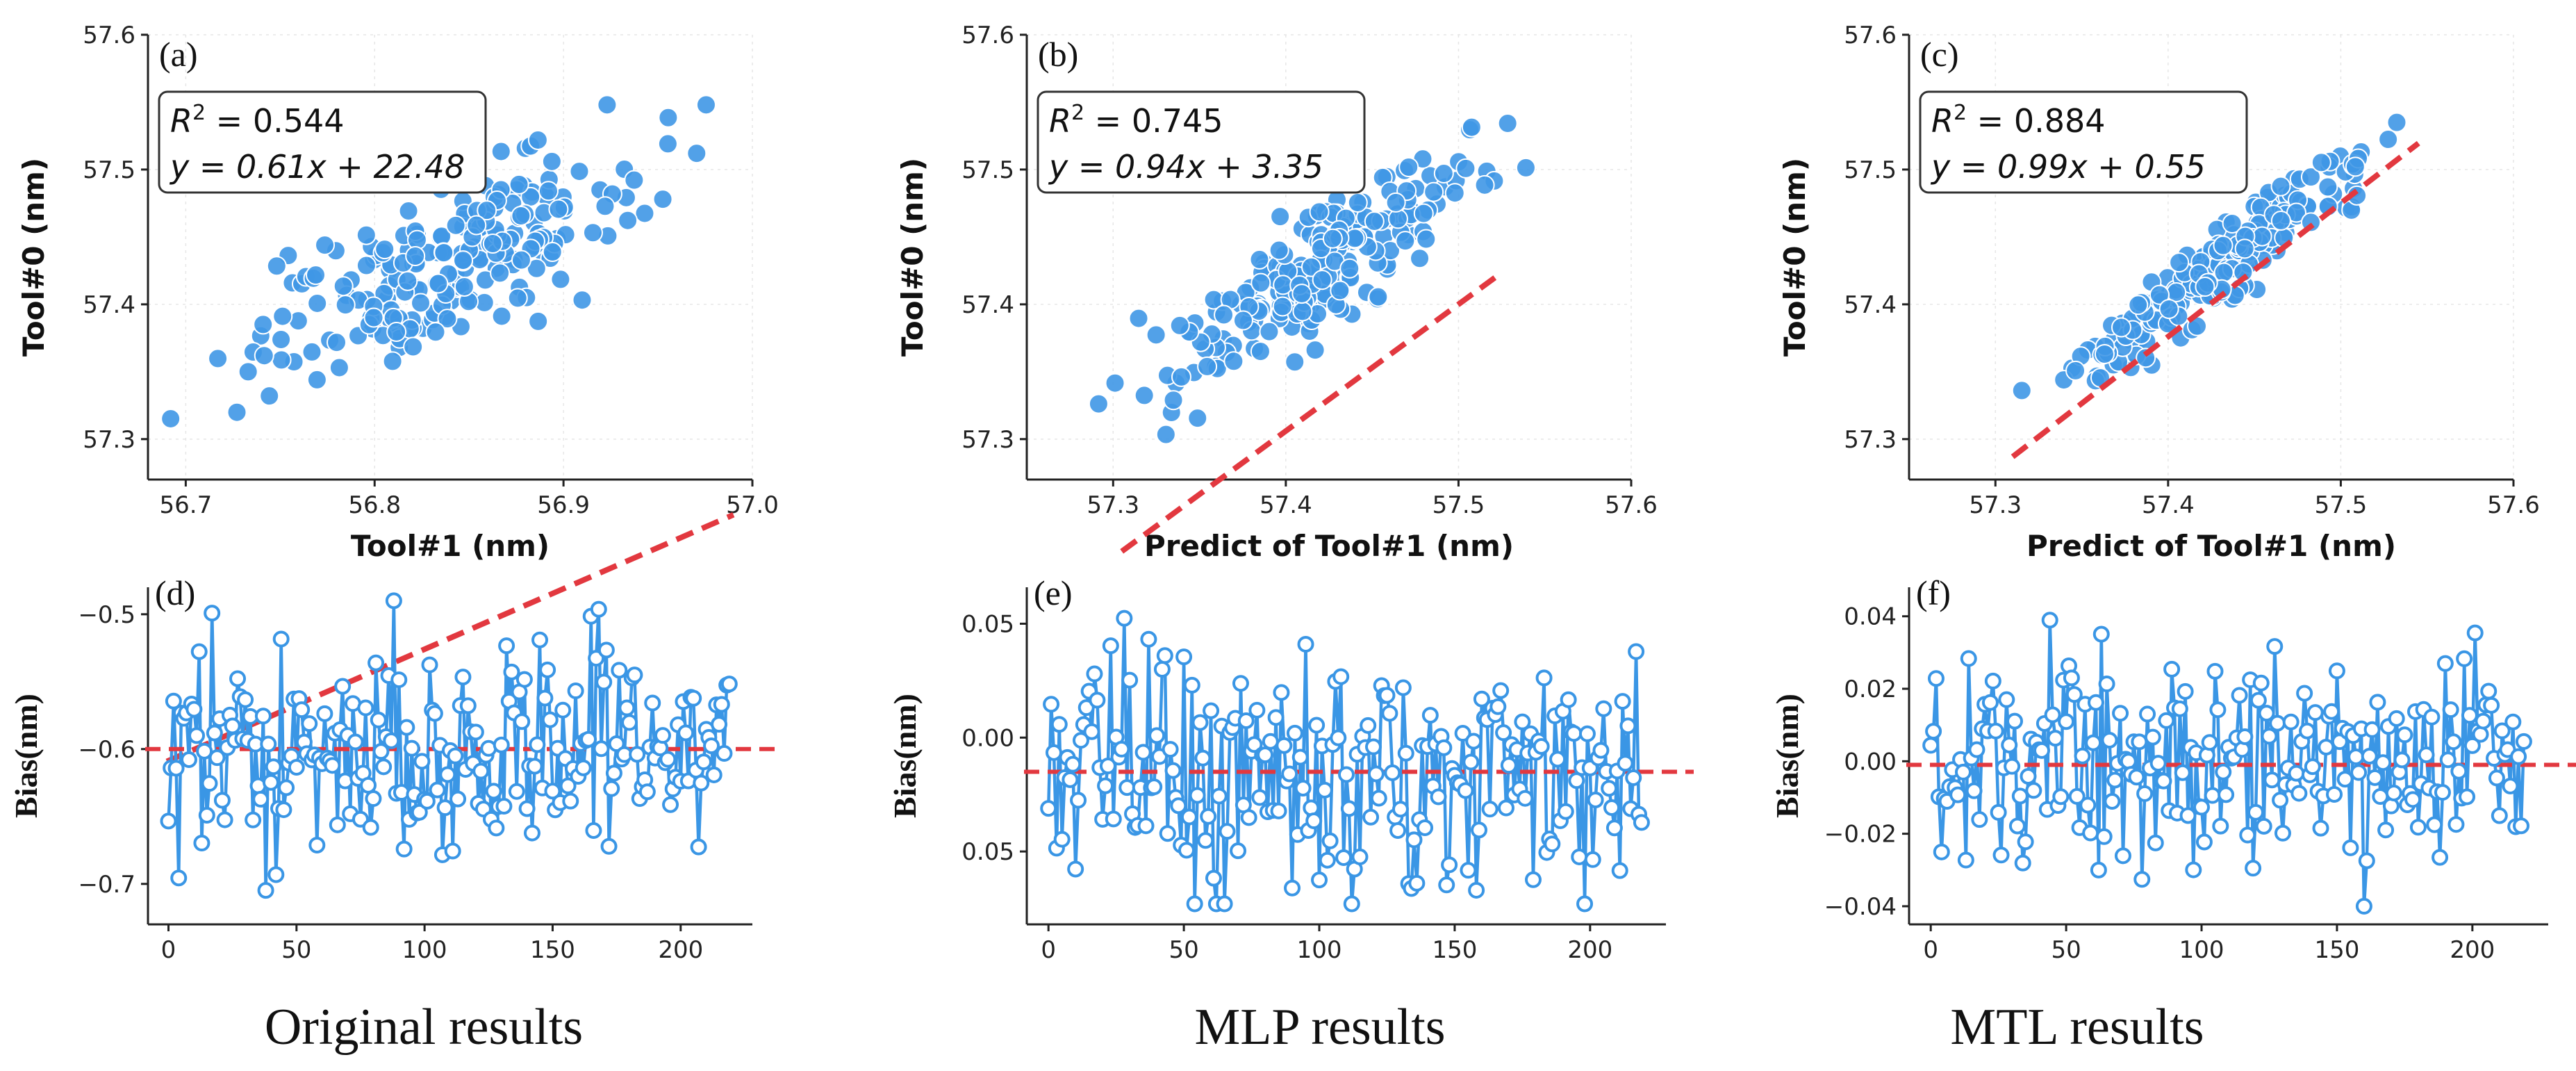  What do you see at coordinates (1184, 950) in the screenshot?
I see `x-tick-label: 50` at bounding box center [1184, 950].